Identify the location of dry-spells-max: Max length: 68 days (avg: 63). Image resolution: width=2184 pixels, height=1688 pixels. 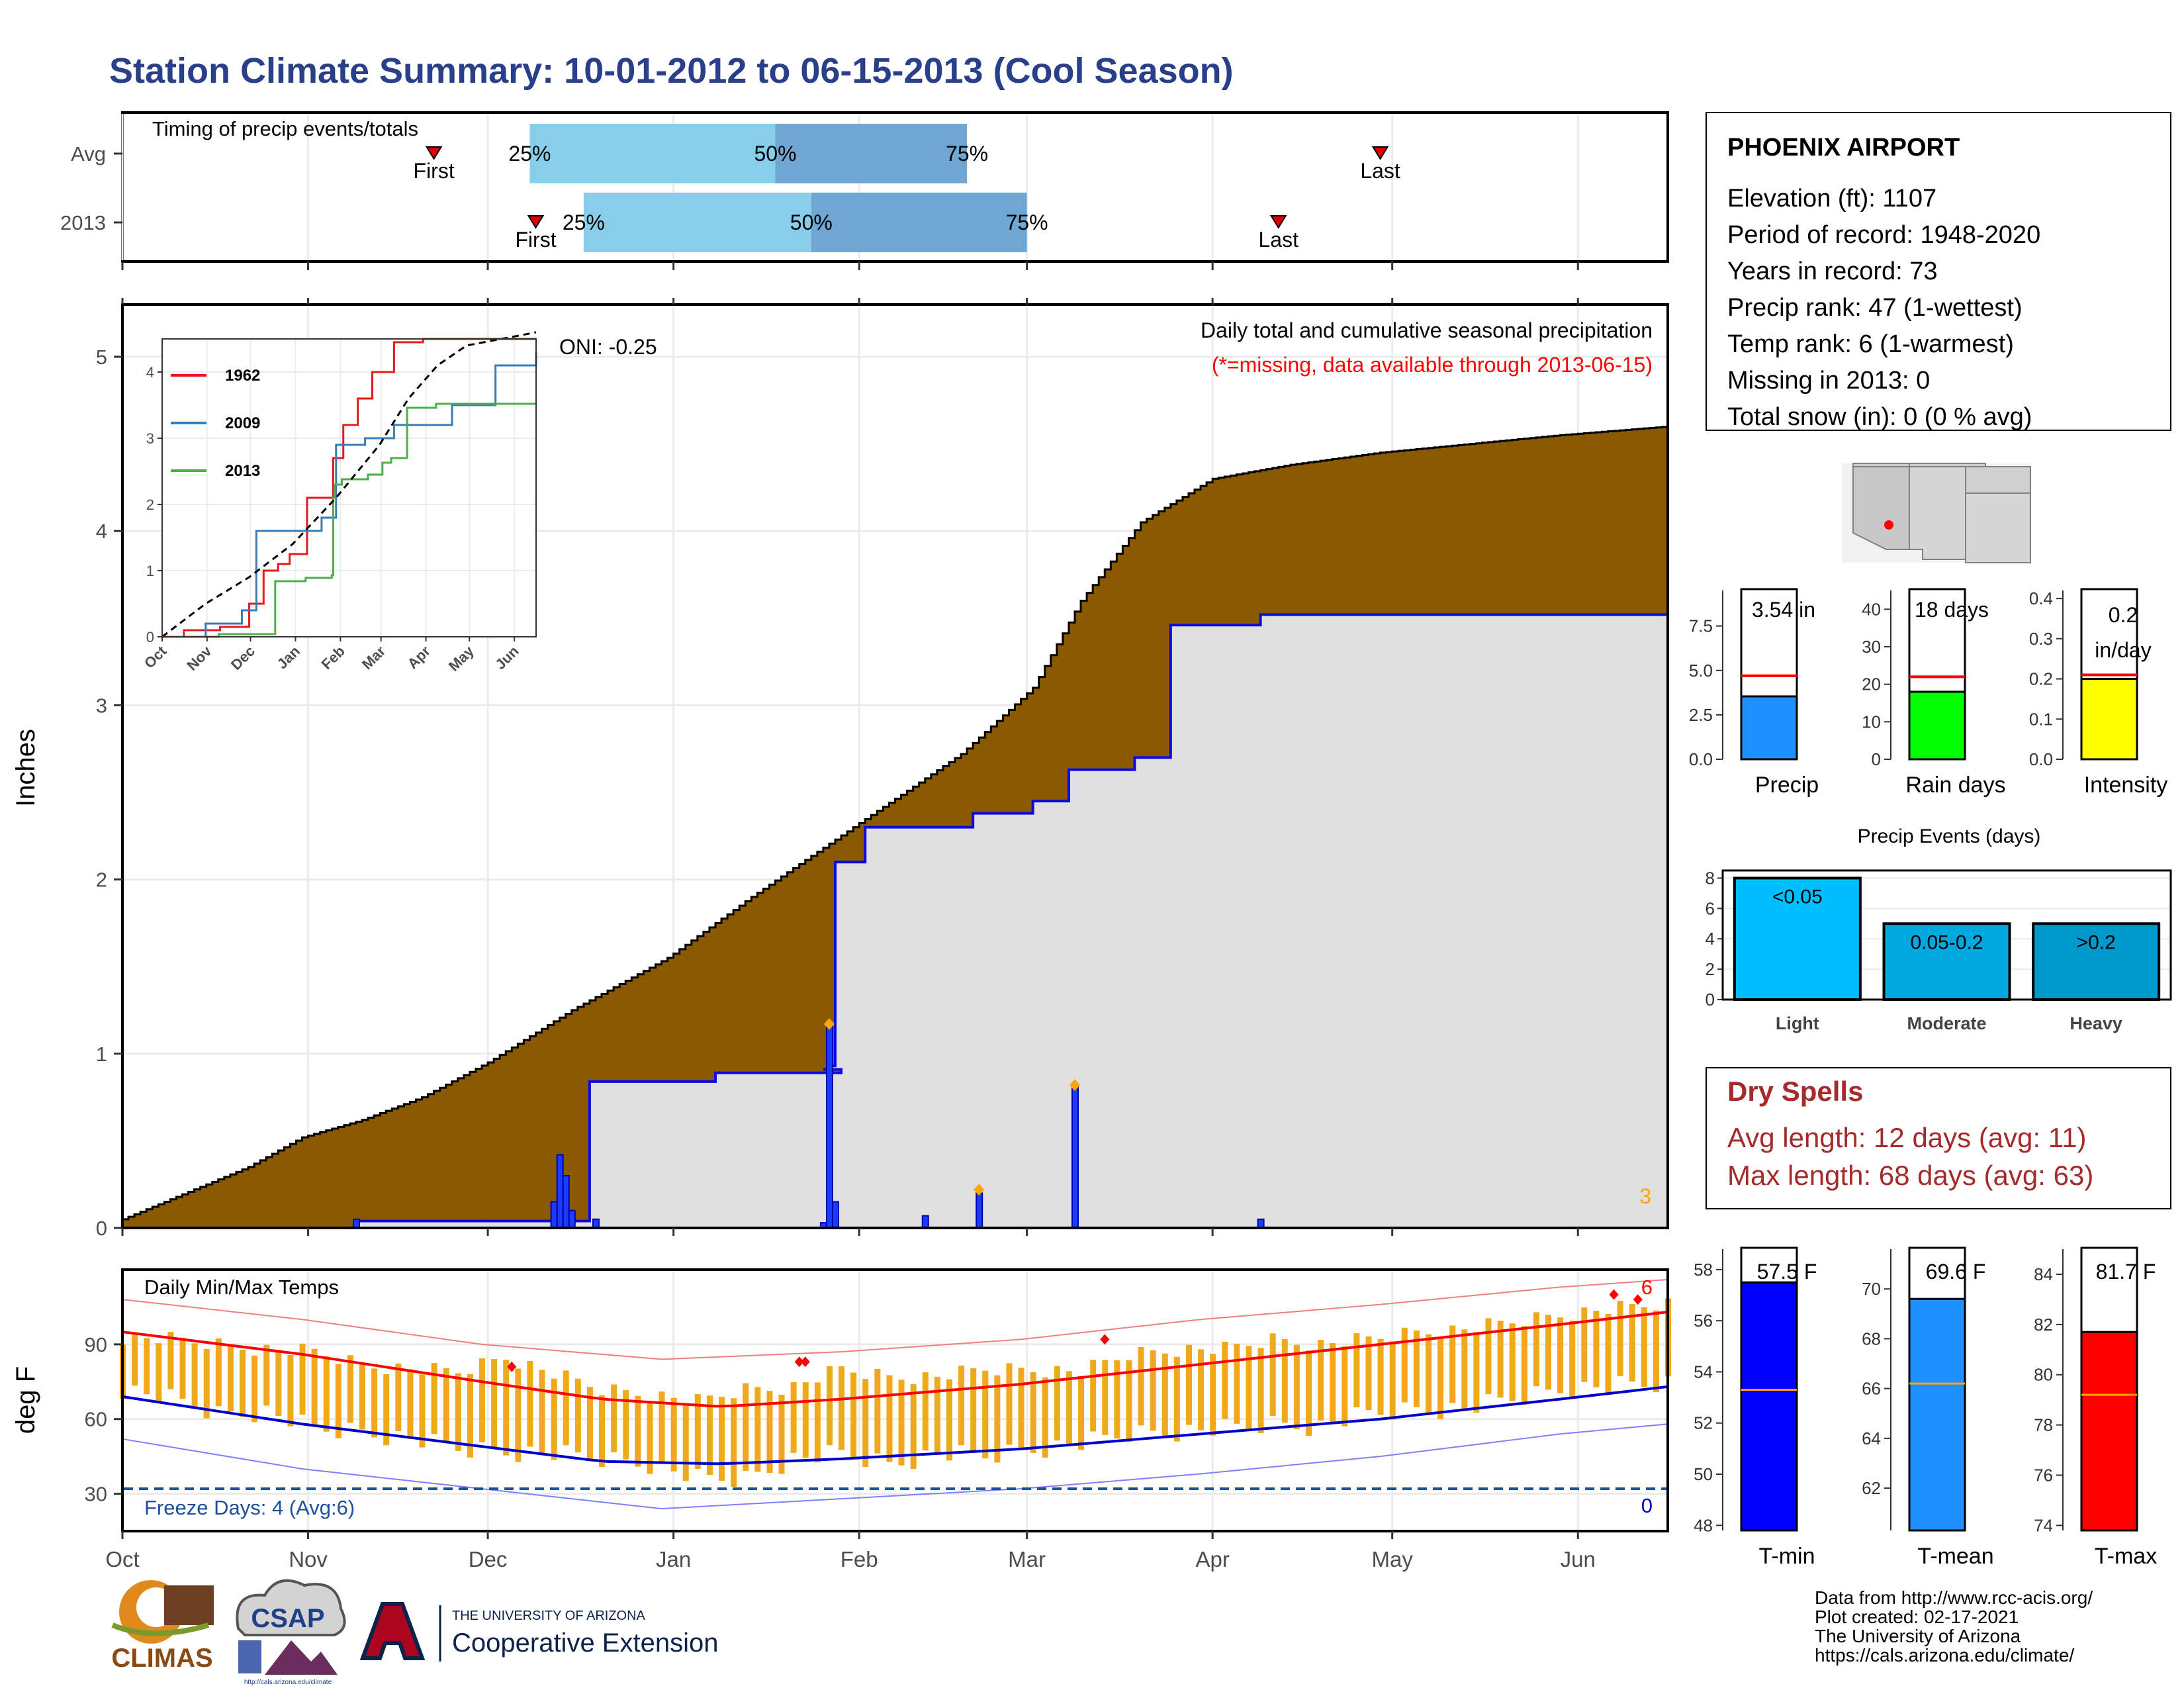
(1910, 1175).